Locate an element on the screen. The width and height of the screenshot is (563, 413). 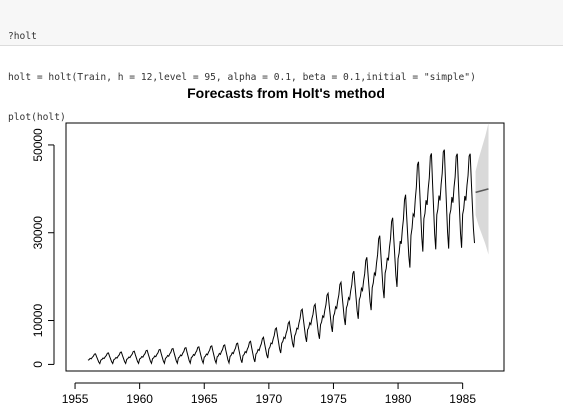
x-tick-label: 1970 is located at coordinates (268, 399).